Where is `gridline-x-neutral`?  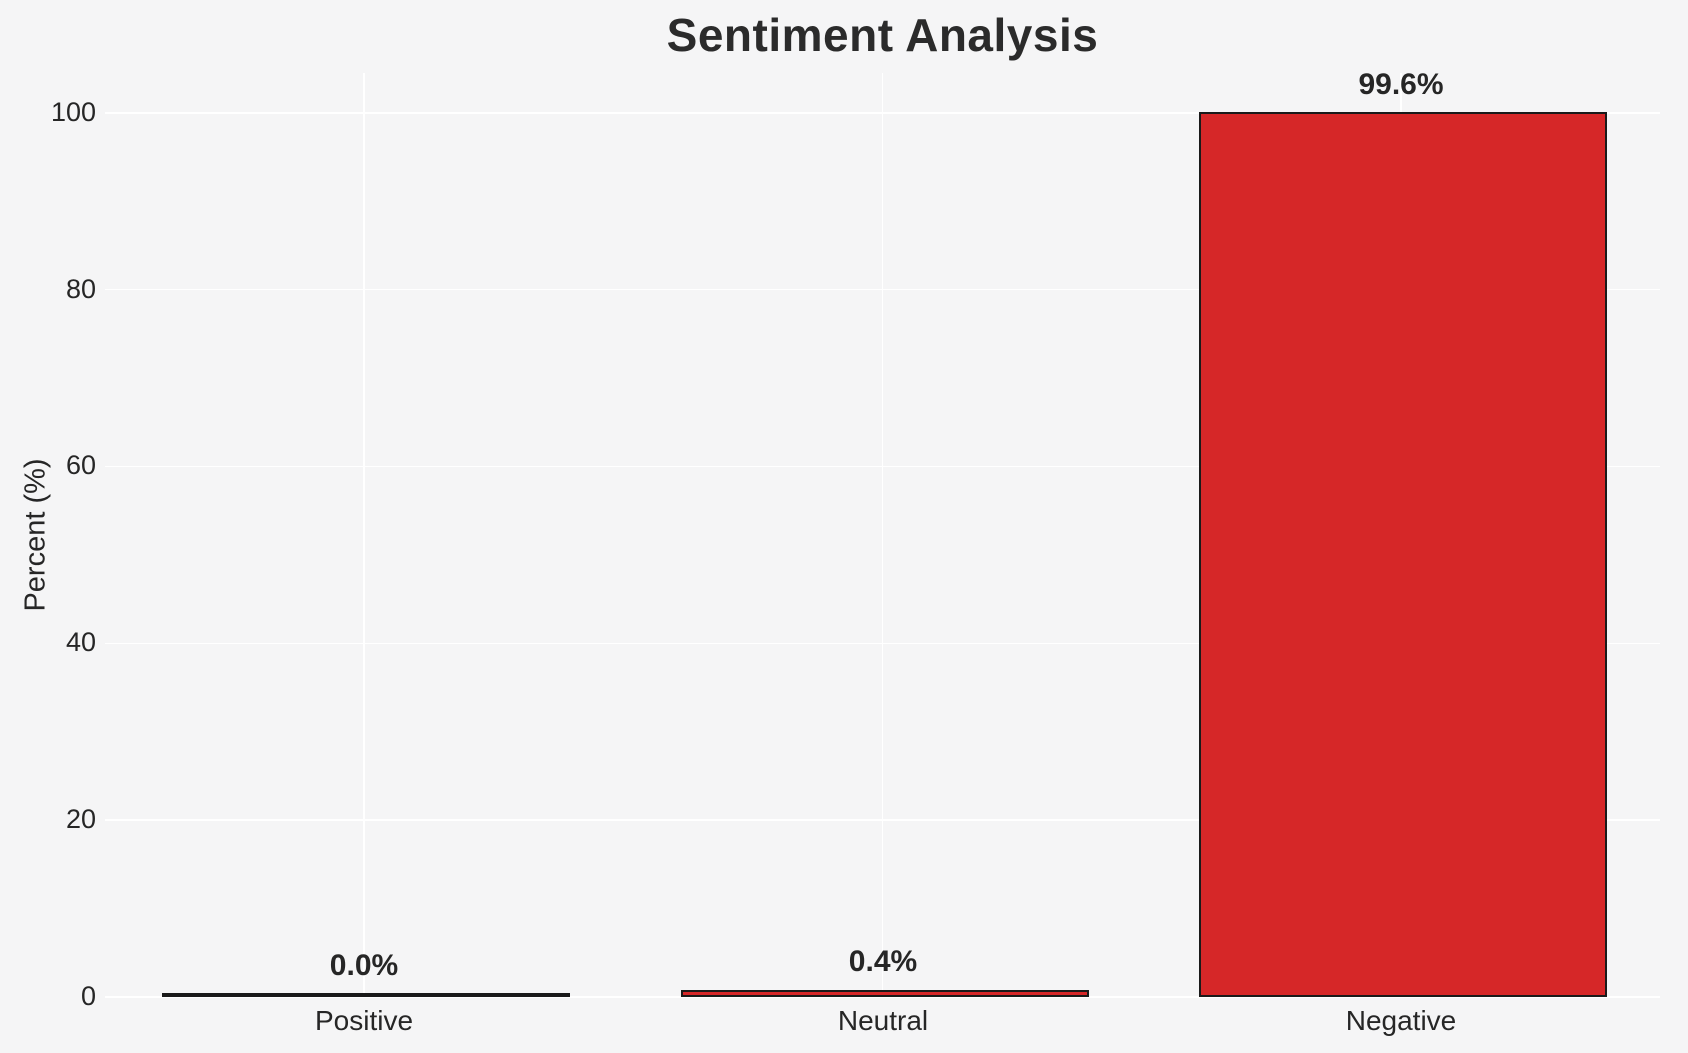
gridline-x-neutral is located at coordinates (882, 535).